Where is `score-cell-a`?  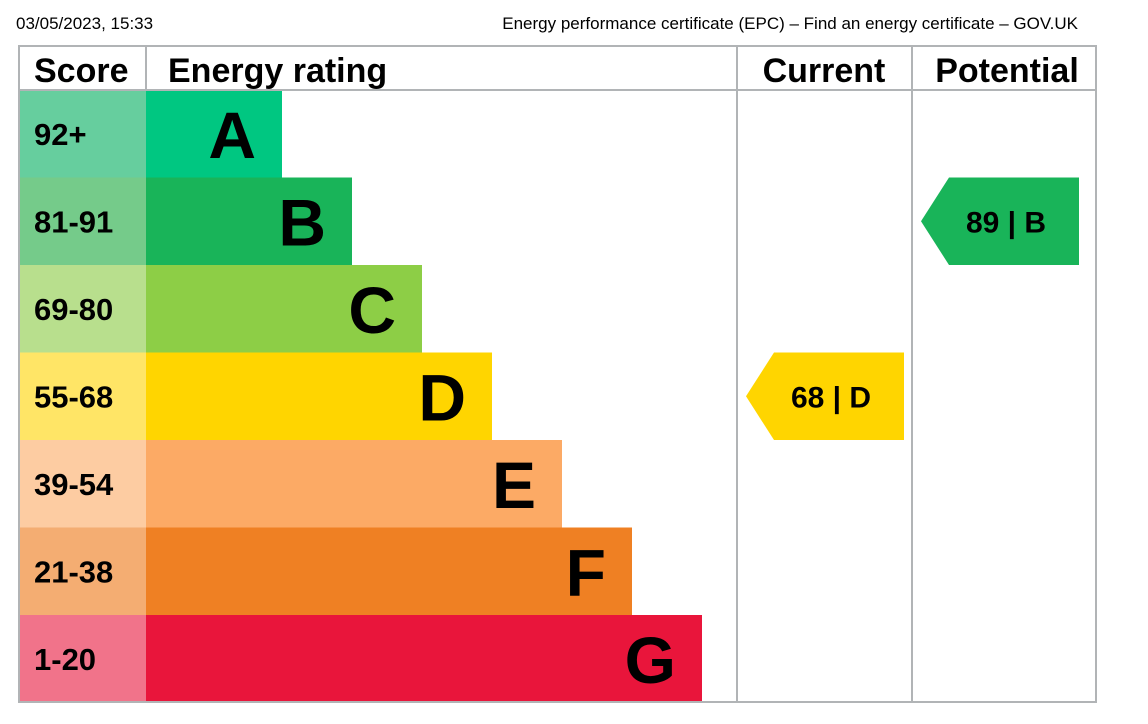 score-cell-a is located at coordinates (82, 134).